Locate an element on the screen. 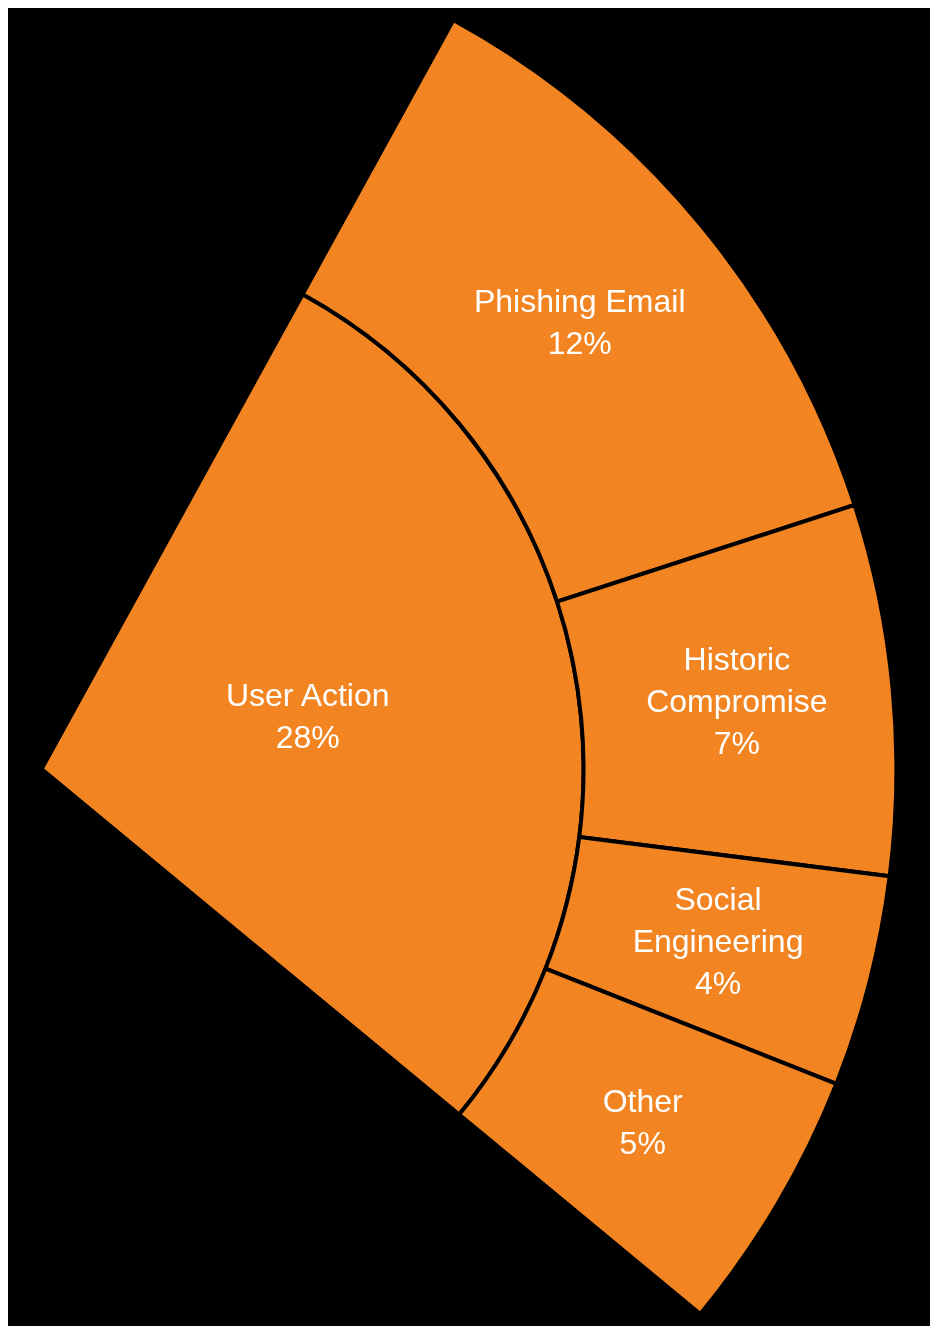 The image size is (938, 1334). category-label: Social Engineering is located at coordinates (718, 919).